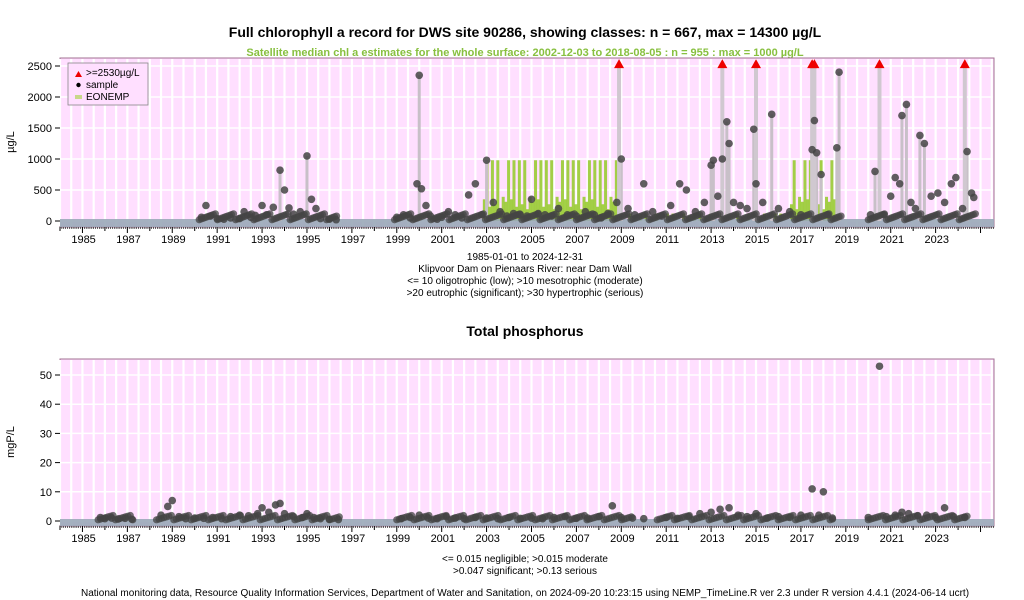 The image size is (1024, 600). I want to click on x-tick-label: 2021, so click(892, 240).